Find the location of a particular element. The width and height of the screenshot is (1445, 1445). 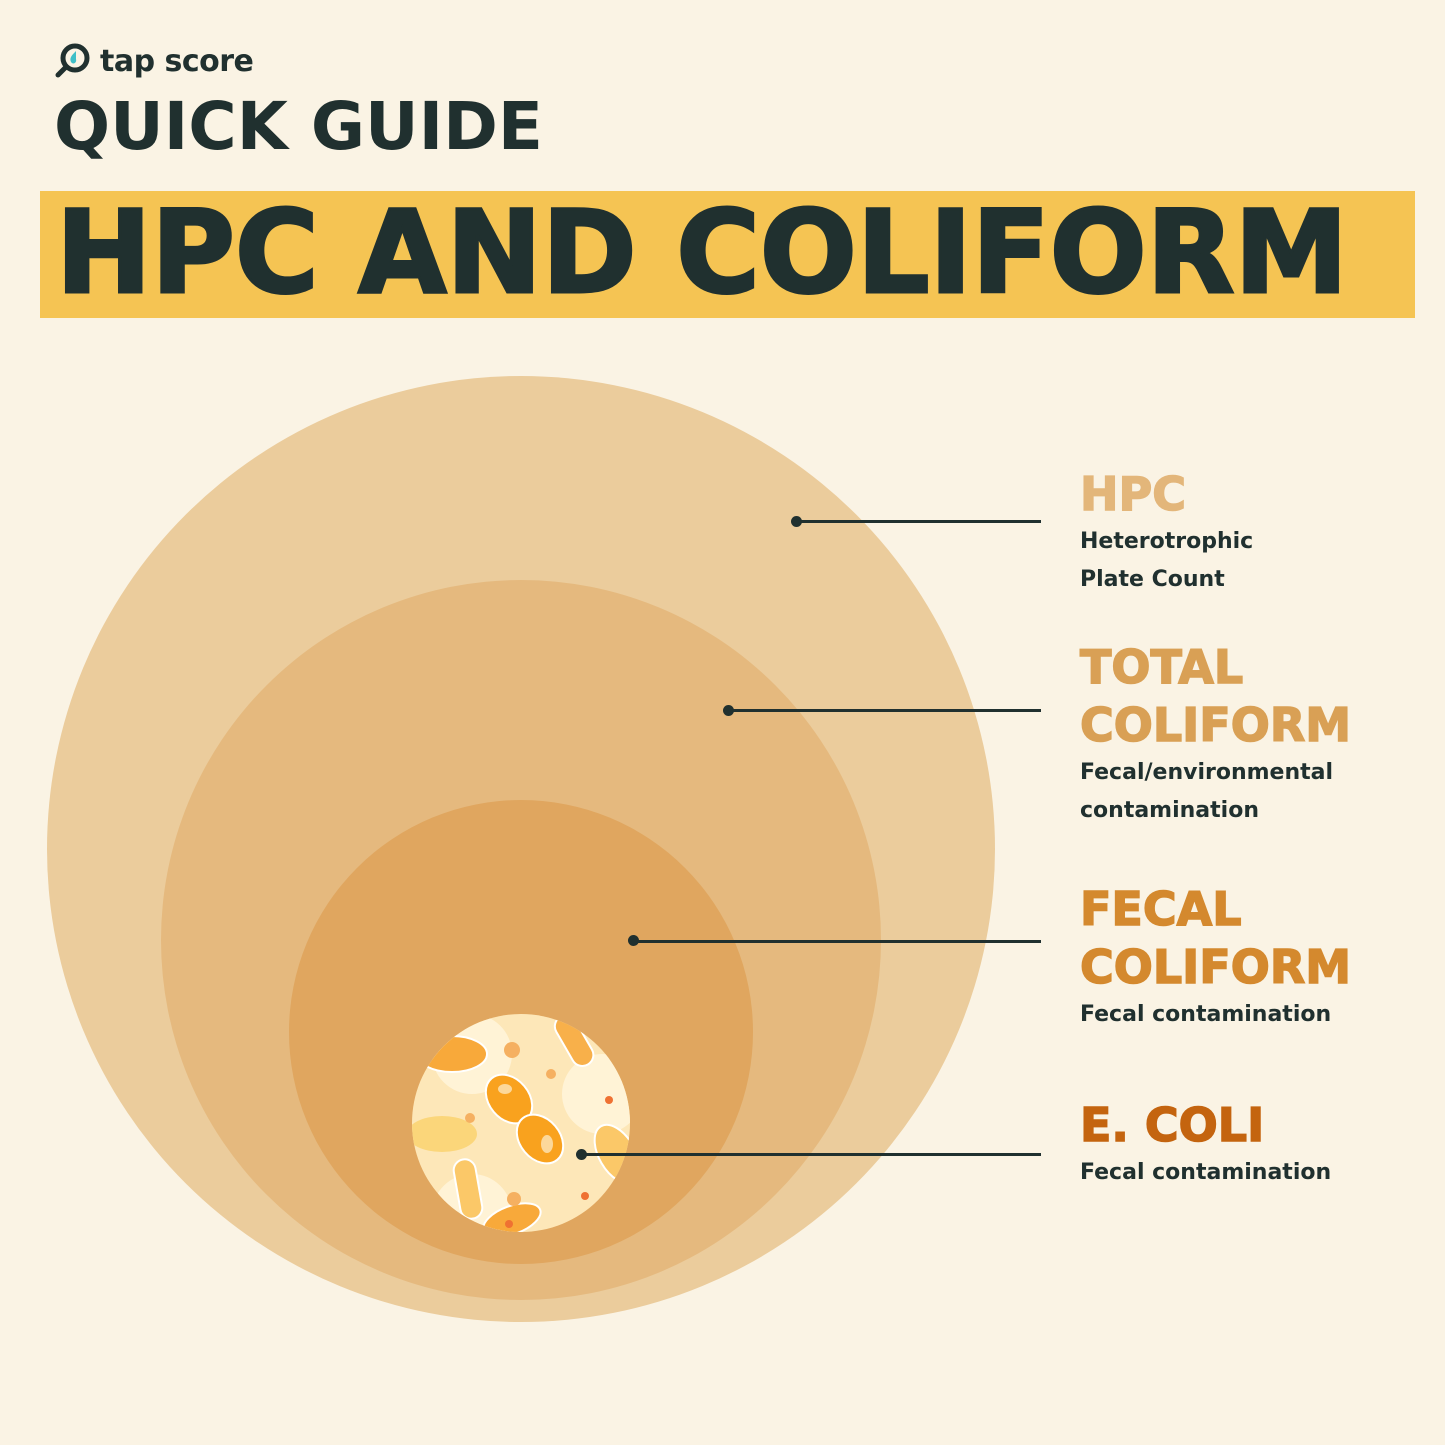

fecal-coliform-label: FECAL COLIFORM Fecal contamination is located at coordinates (1215, 957).